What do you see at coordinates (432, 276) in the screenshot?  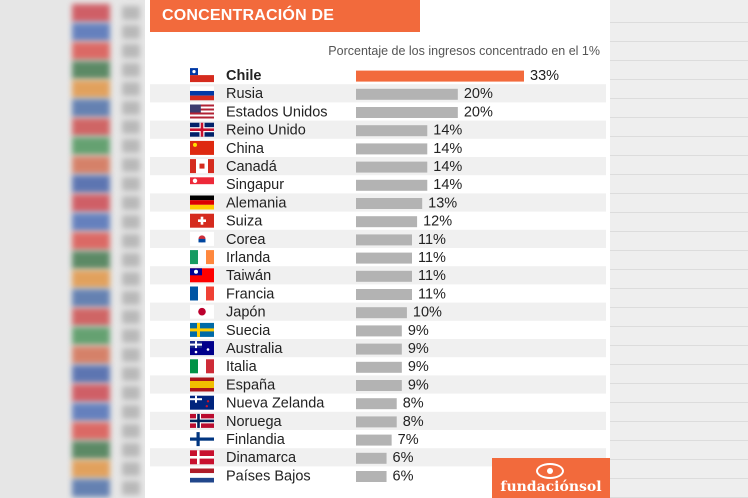 I see `value-label-taiw-n: 11%` at bounding box center [432, 276].